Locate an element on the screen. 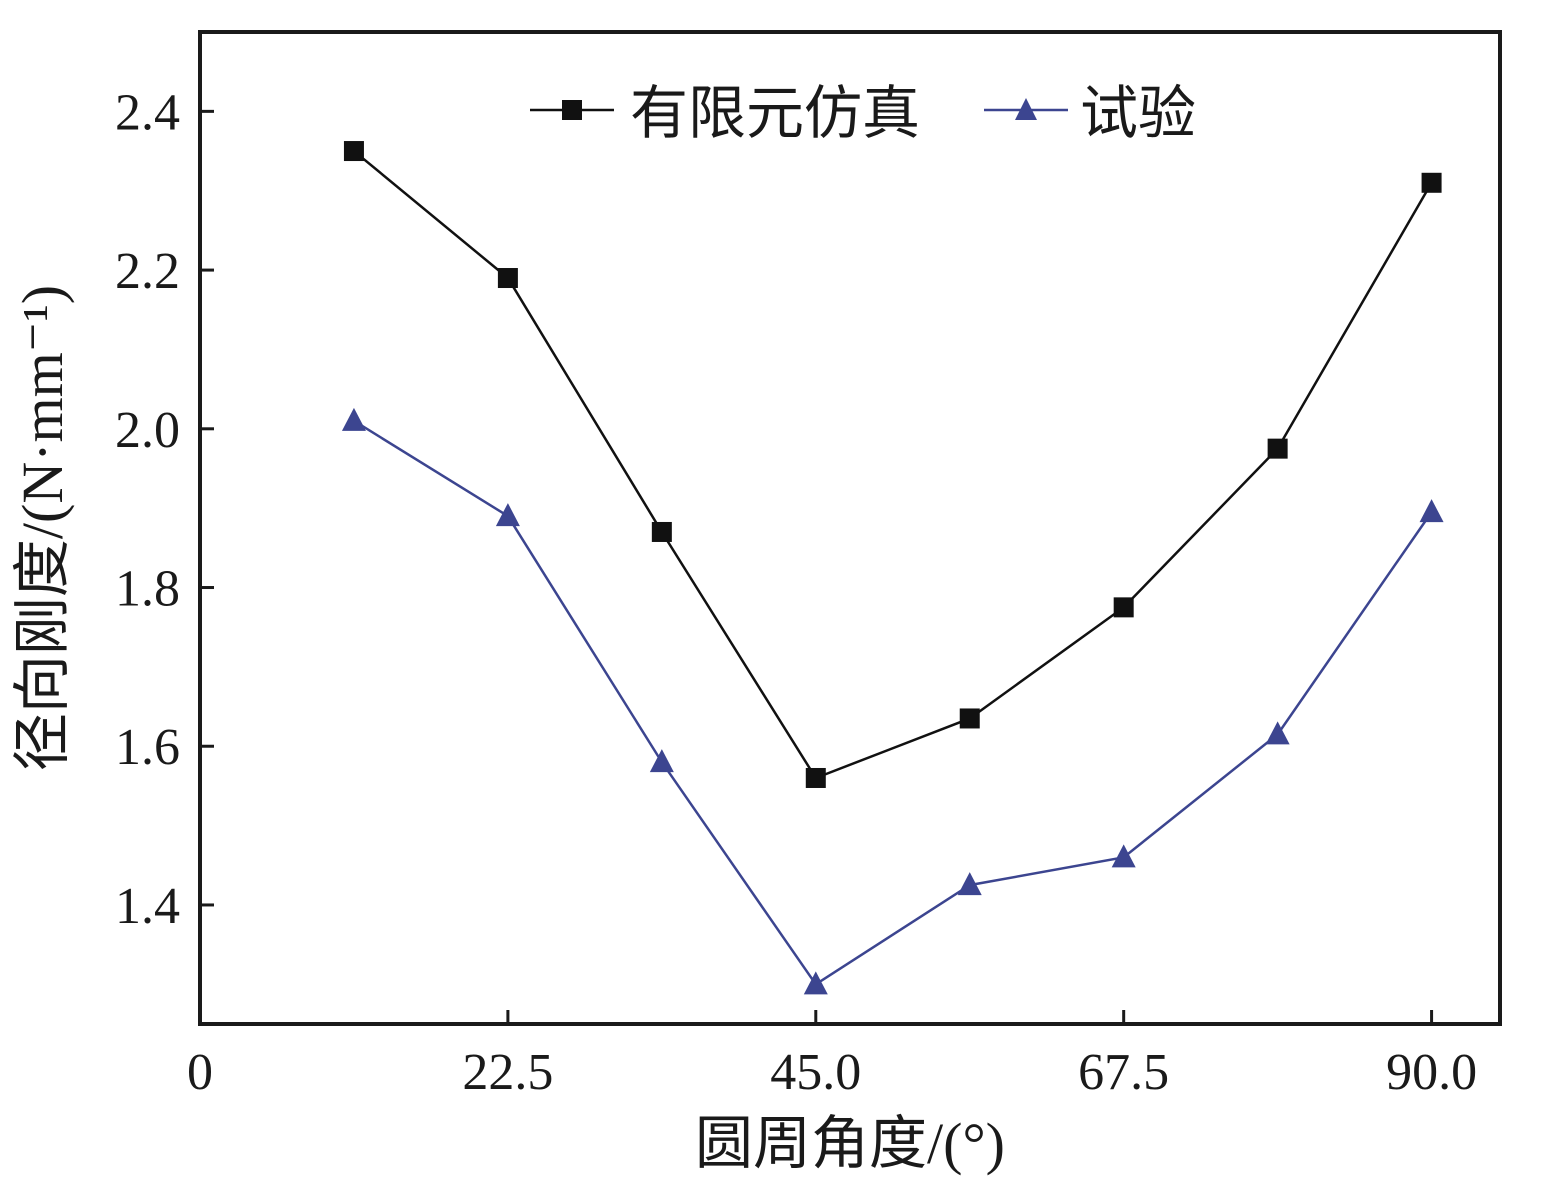 Image resolution: width=1562 pixels, height=1188 pixels. legend: 有限元仿真 试验 is located at coordinates (863, 113).